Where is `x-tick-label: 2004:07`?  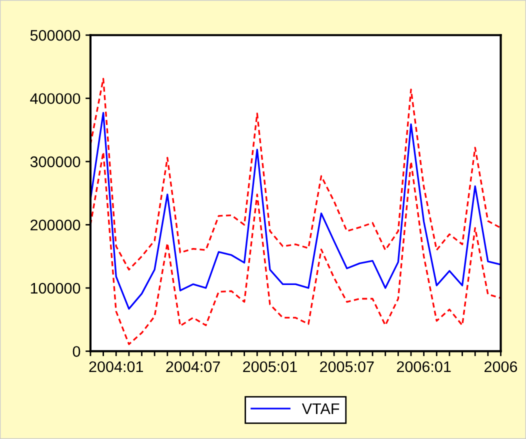
x-tick-label: 2004:07 is located at coordinates (193, 366).